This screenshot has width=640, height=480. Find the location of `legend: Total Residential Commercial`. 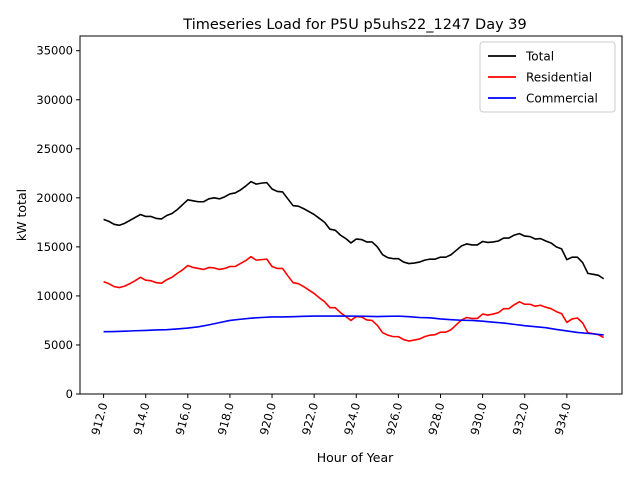

legend: Total Residential Commercial is located at coordinates (547, 77).